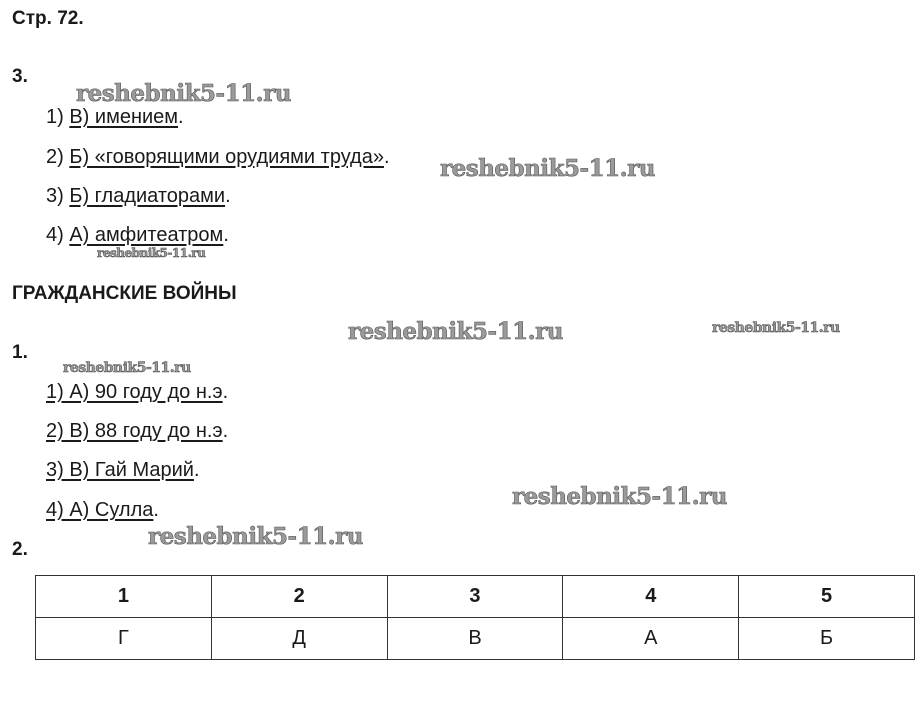 This screenshot has width=923, height=702. I want to click on table-cell: 5, so click(826, 596).